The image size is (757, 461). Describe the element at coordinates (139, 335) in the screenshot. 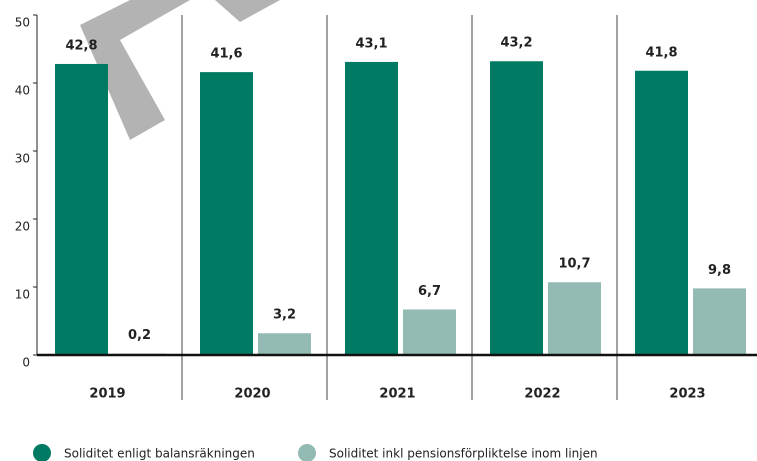

I see `value-label: 0,2` at that location.